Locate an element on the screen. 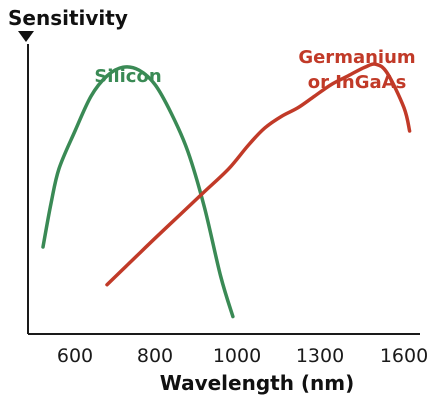  x-tick-labels: 600 800 1000 1300 1600 is located at coordinates (242, 356).